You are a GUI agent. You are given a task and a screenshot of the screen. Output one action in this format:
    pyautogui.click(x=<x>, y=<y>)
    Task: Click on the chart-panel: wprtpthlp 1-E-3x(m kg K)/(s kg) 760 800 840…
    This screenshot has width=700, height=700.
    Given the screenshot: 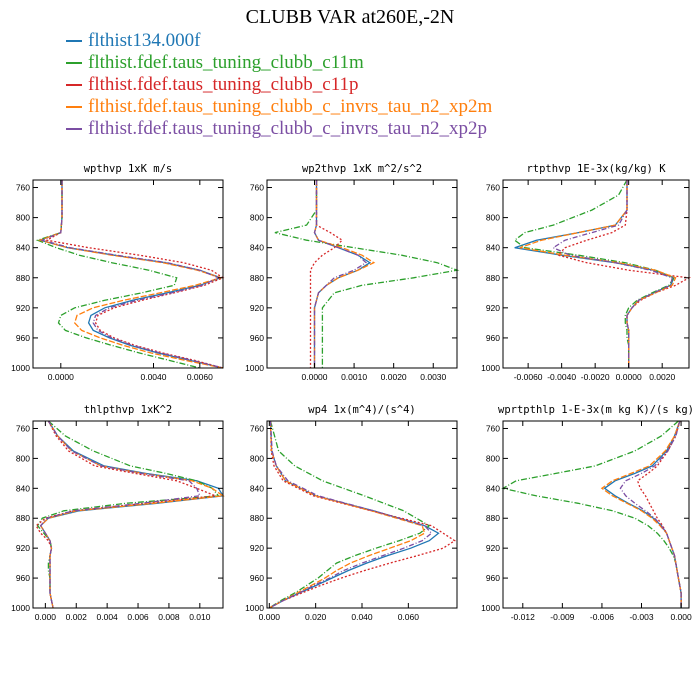 What is the action you would take?
    pyautogui.click(x=587, y=513)
    